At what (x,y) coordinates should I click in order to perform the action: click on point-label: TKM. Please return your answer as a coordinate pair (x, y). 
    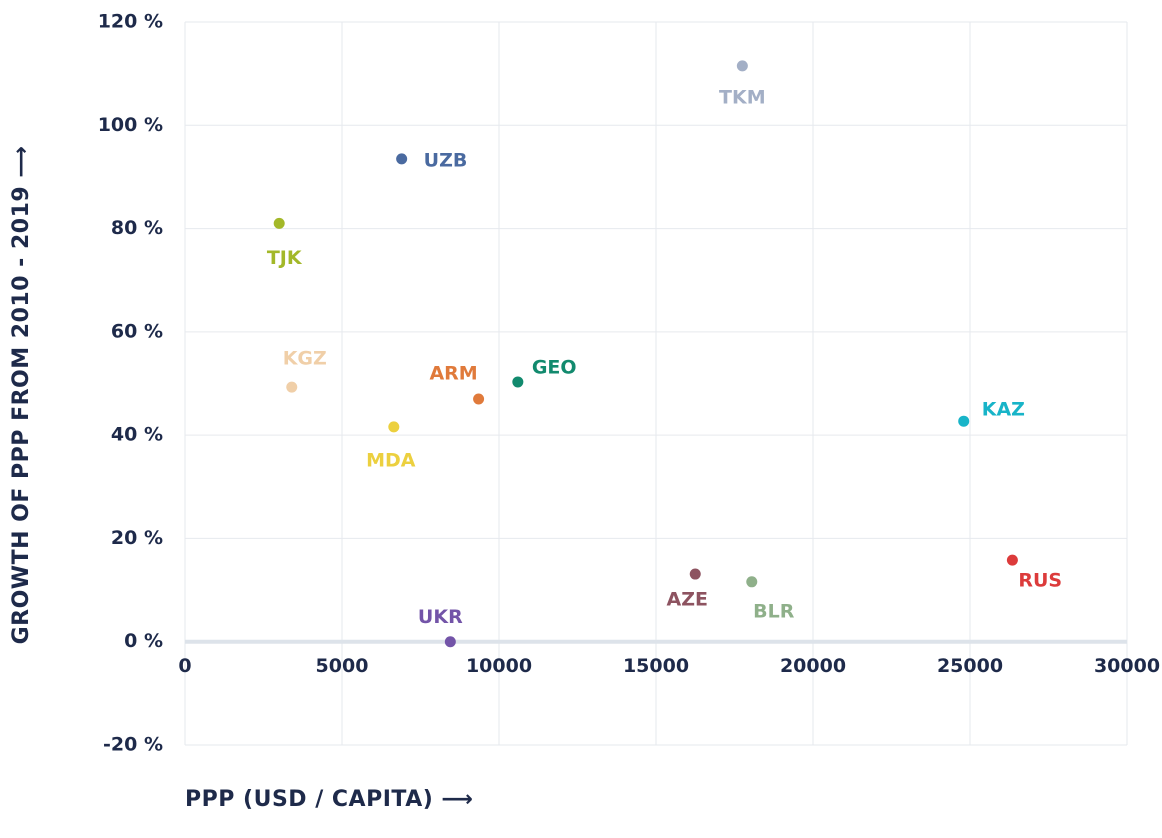
    Looking at the image, I should click on (742, 97).